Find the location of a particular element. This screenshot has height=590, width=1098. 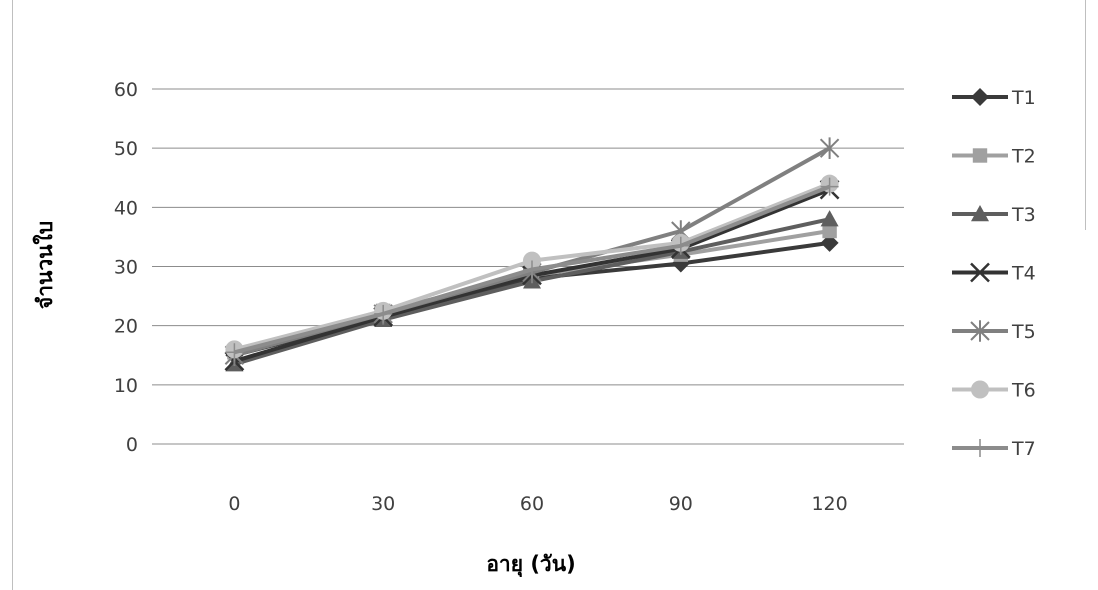

legend-label: T7 is located at coordinates (1023, 449).